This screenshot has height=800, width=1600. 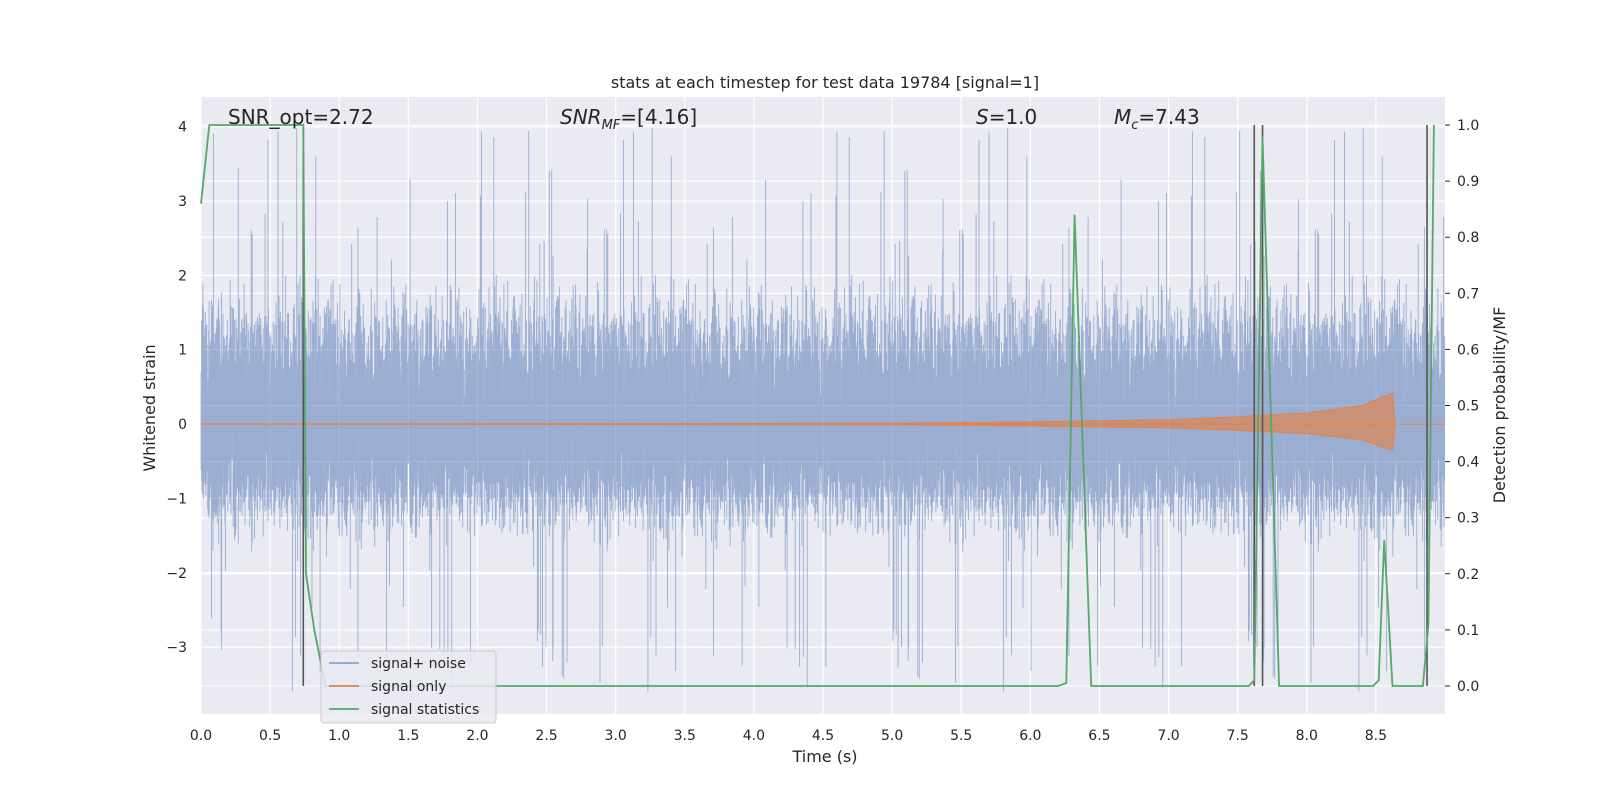 I want to click on signal-only-envelope, so click(x=822, y=422).